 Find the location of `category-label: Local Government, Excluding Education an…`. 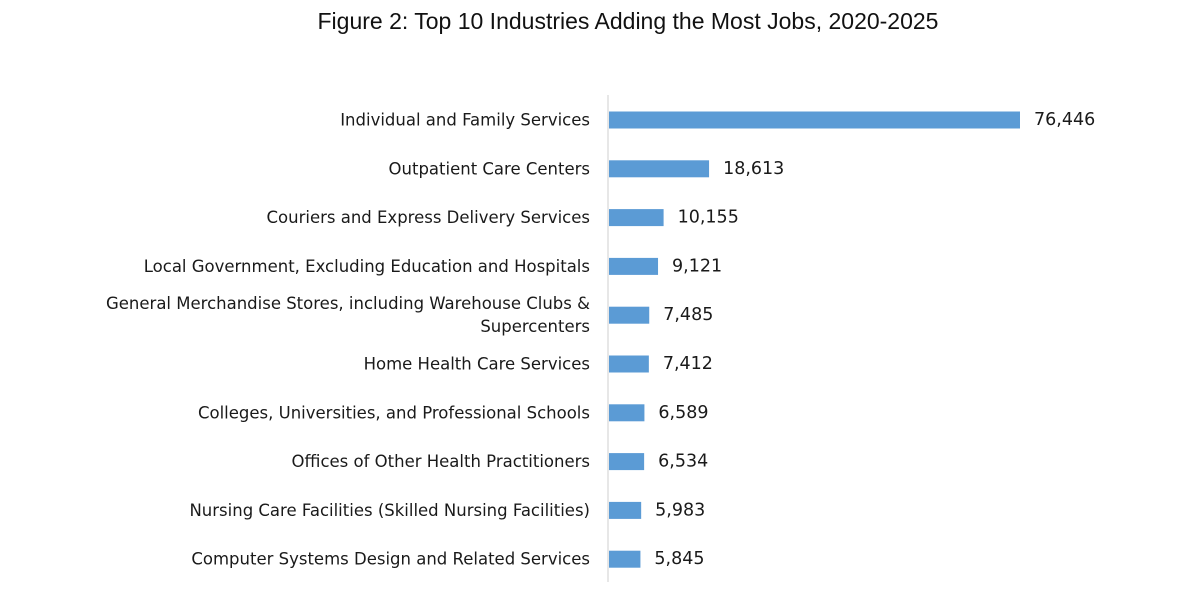

category-label: Local Government, Excluding Education an… is located at coordinates (367, 266).